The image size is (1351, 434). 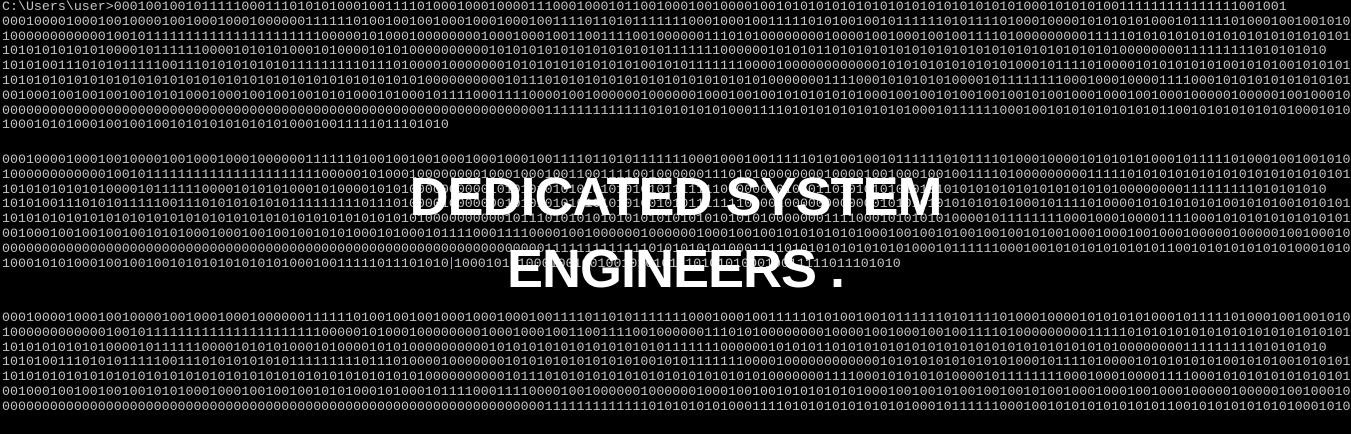 I want to click on headline: DEDICATED SYSTEM, so click(x=675, y=197).